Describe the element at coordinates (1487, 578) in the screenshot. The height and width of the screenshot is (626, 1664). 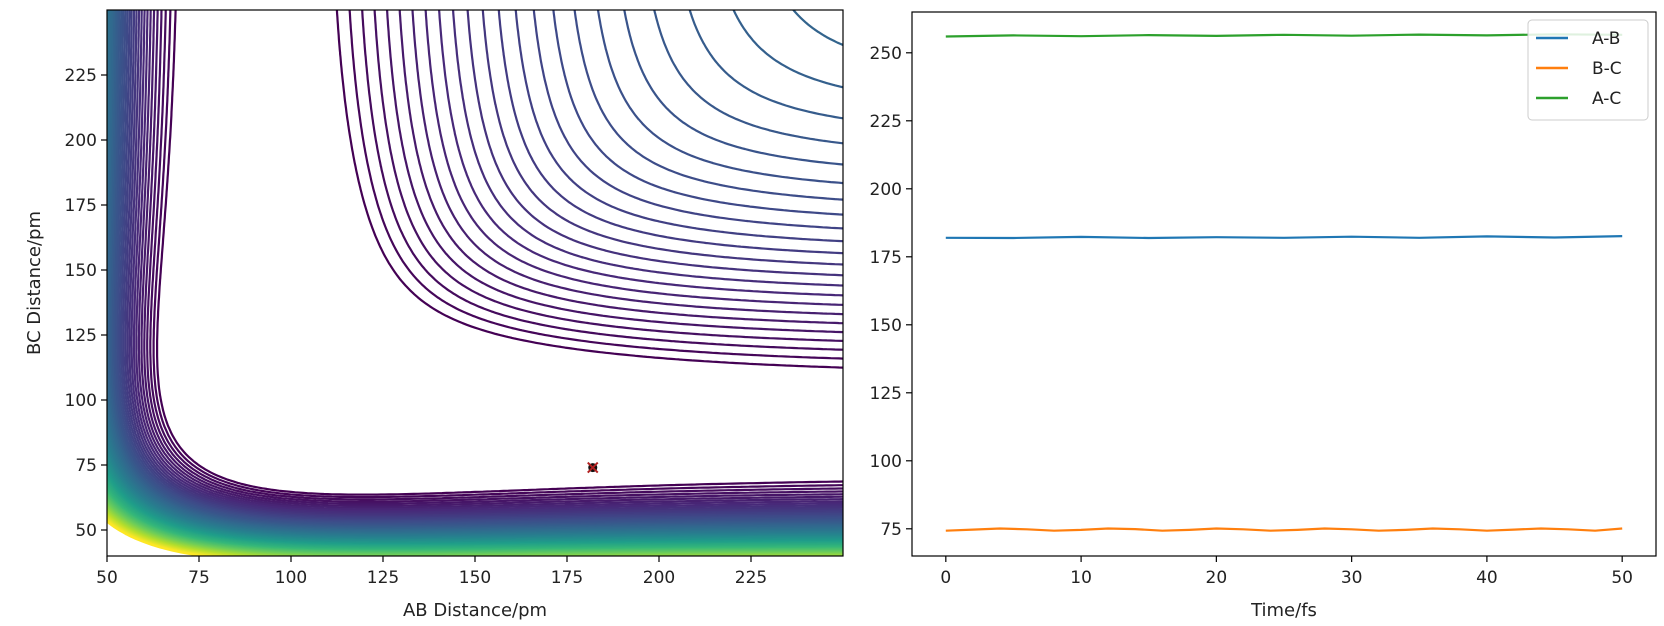
I see `x-tick-label: 40` at that location.